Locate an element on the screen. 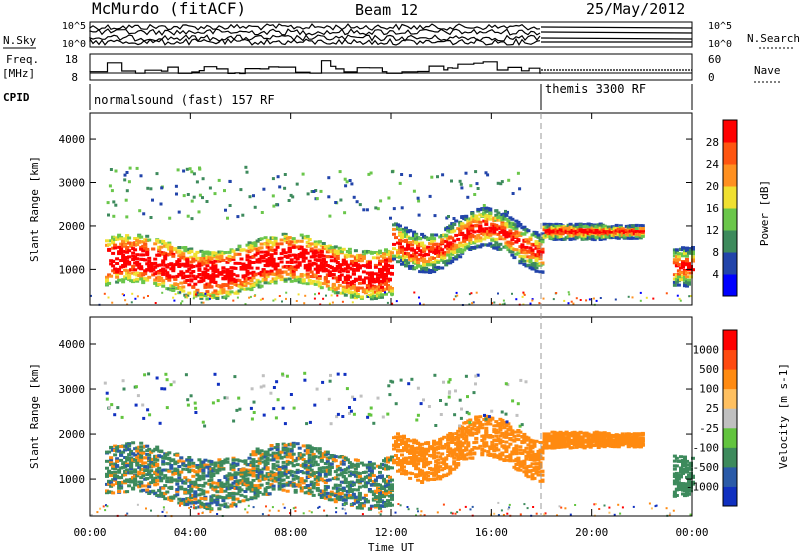 The image size is (800, 554). power-colorbar-swatch is located at coordinates (730, 219).